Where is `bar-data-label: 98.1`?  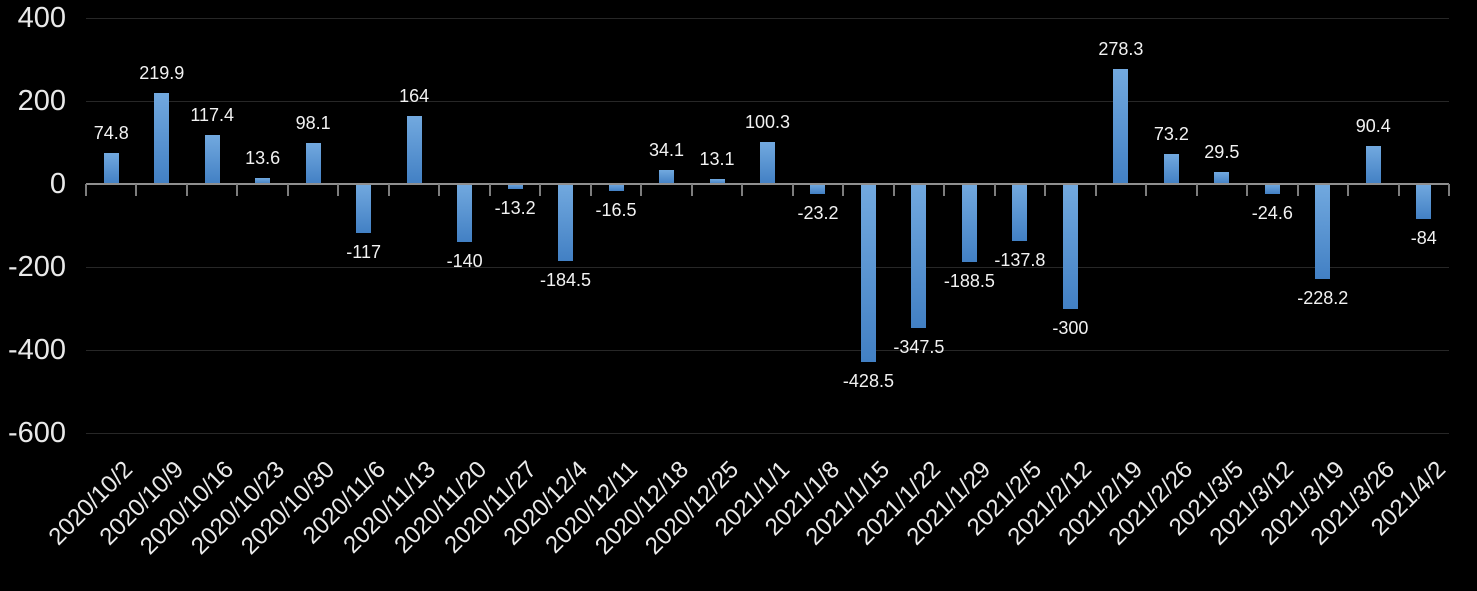 bar-data-label: 98.1 is located at coordinates (313, 123).